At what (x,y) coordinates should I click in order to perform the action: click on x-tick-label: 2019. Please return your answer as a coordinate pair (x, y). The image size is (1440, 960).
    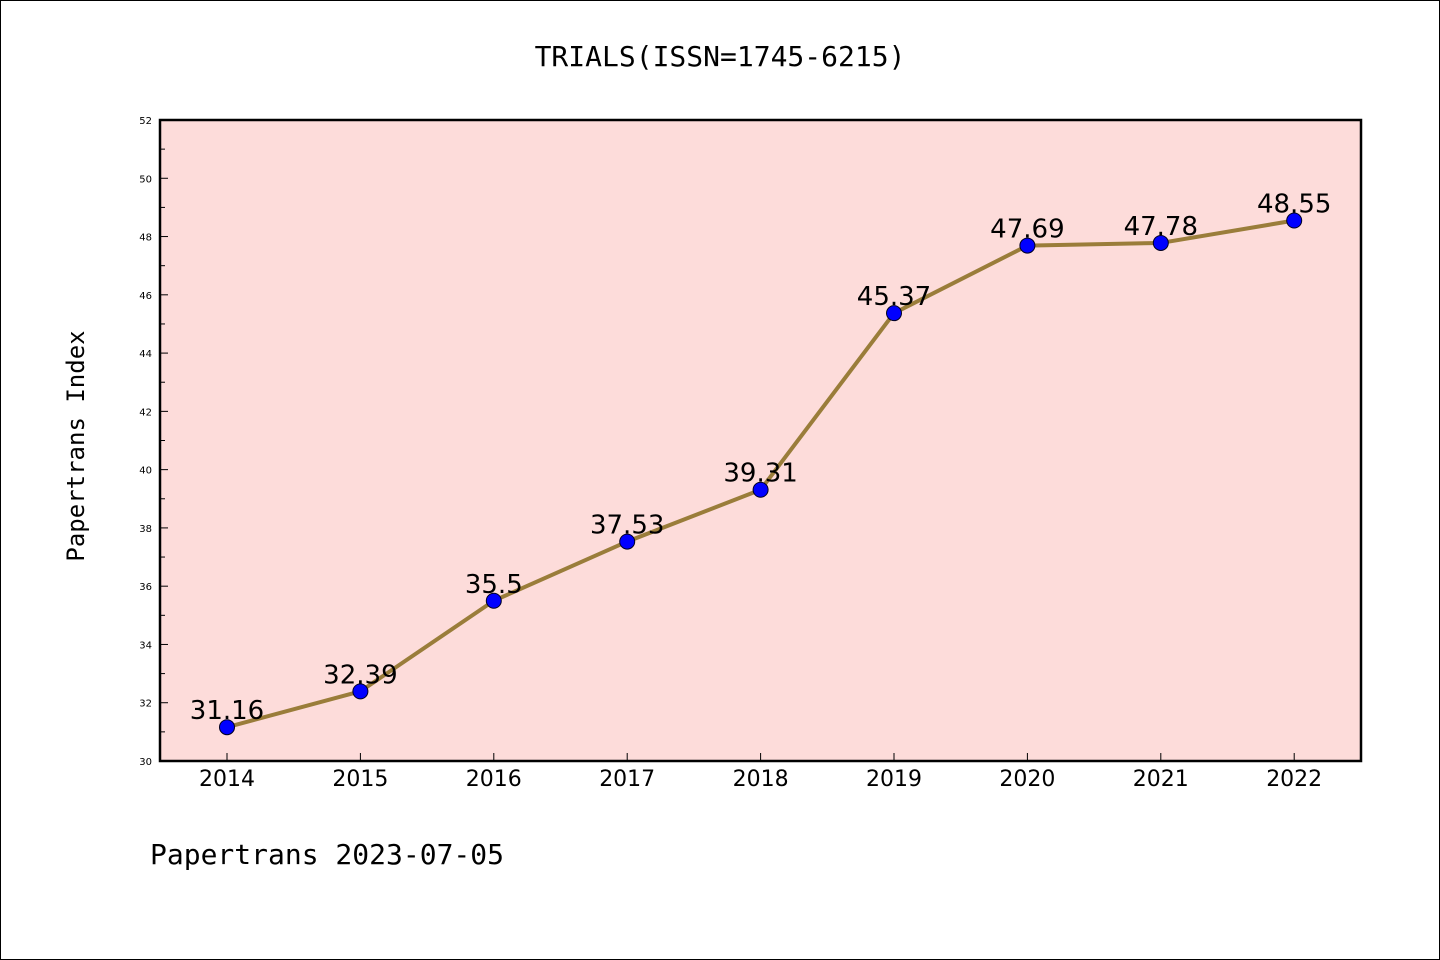
    Looking at the image, I should click on (894, 779).